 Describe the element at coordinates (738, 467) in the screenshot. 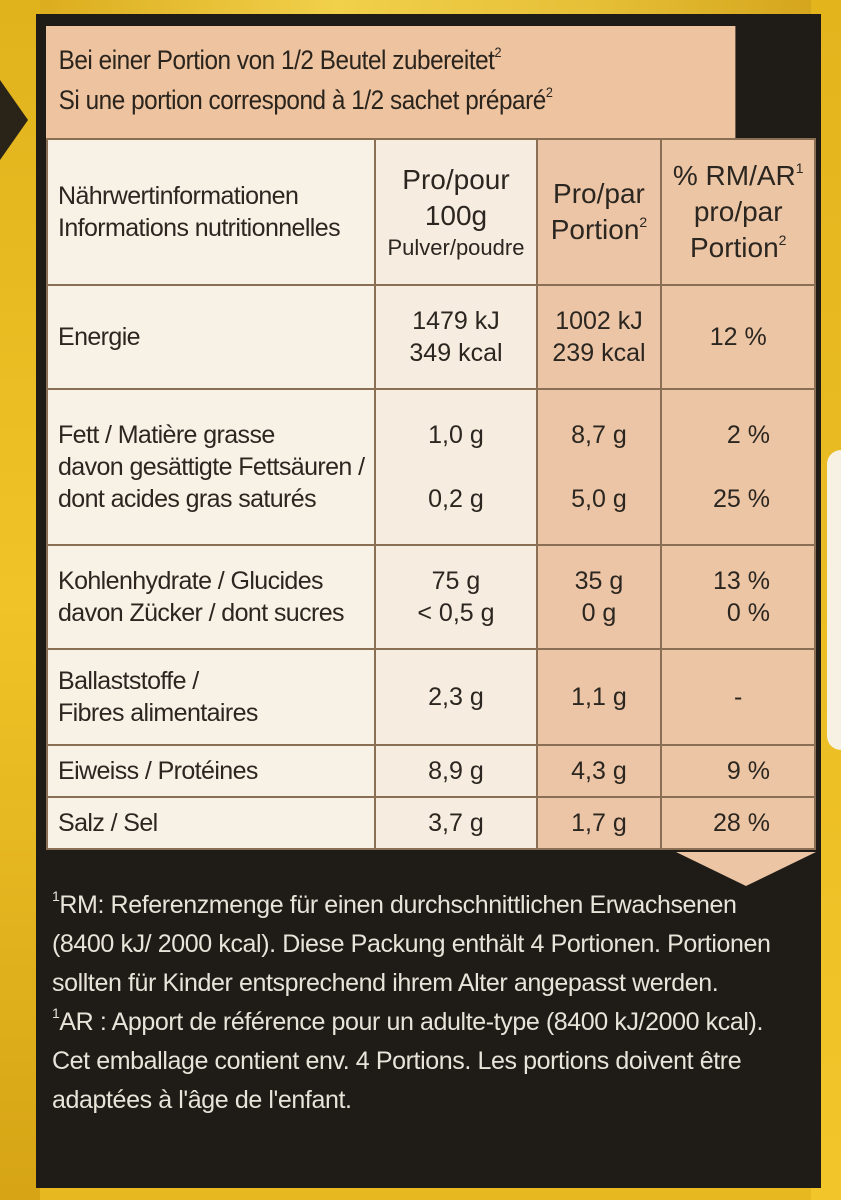

I see `fat-ri: 2 % 25 %` at that location.